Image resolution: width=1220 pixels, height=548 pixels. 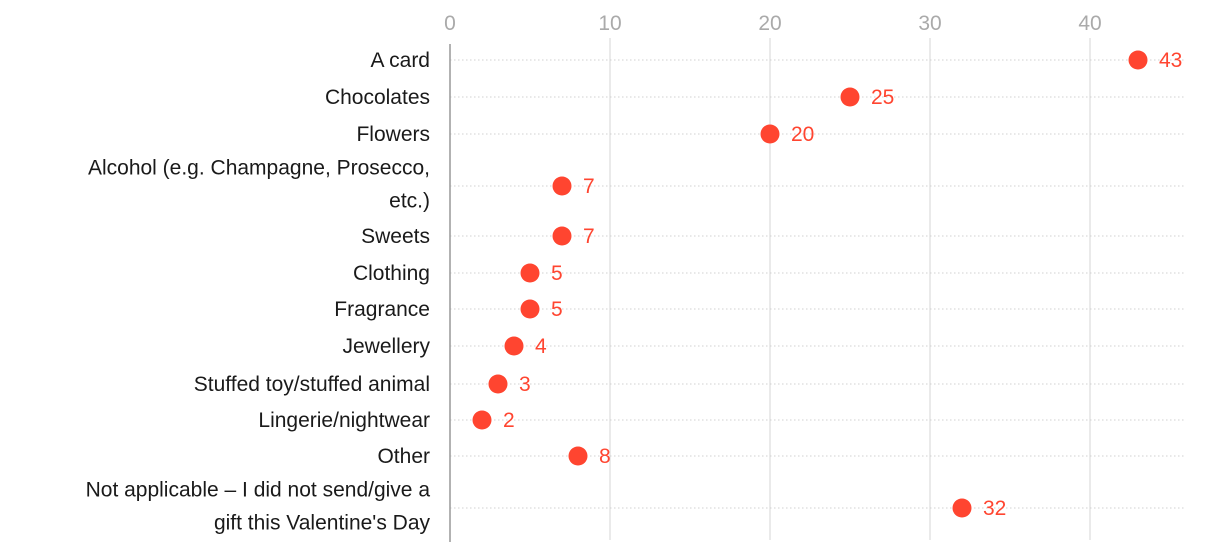 I want to click on value-label: 4, so click(x=541, y=346).